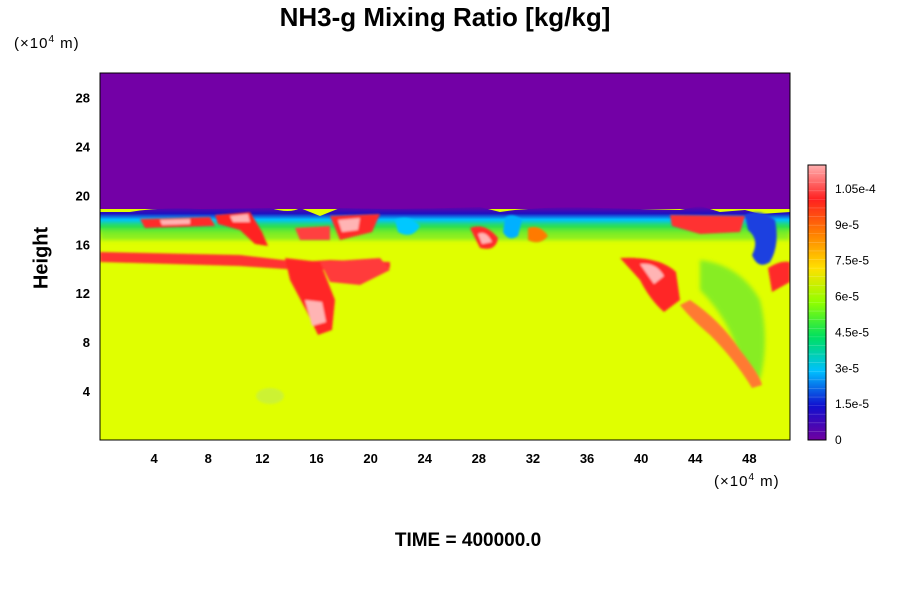 The width and height of the screenshot is (900, 600). I want to click on y-tick-label: 16, so click(83, 244).